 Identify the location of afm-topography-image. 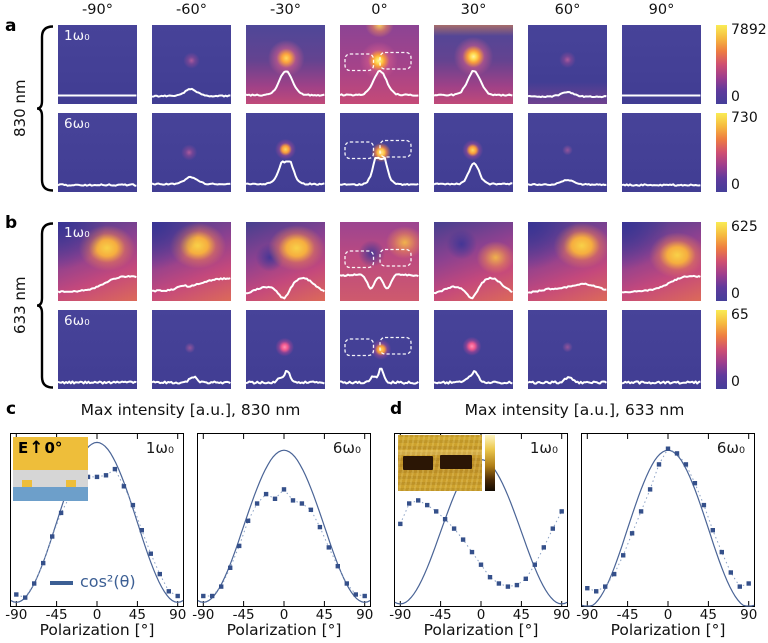
(440, 463).